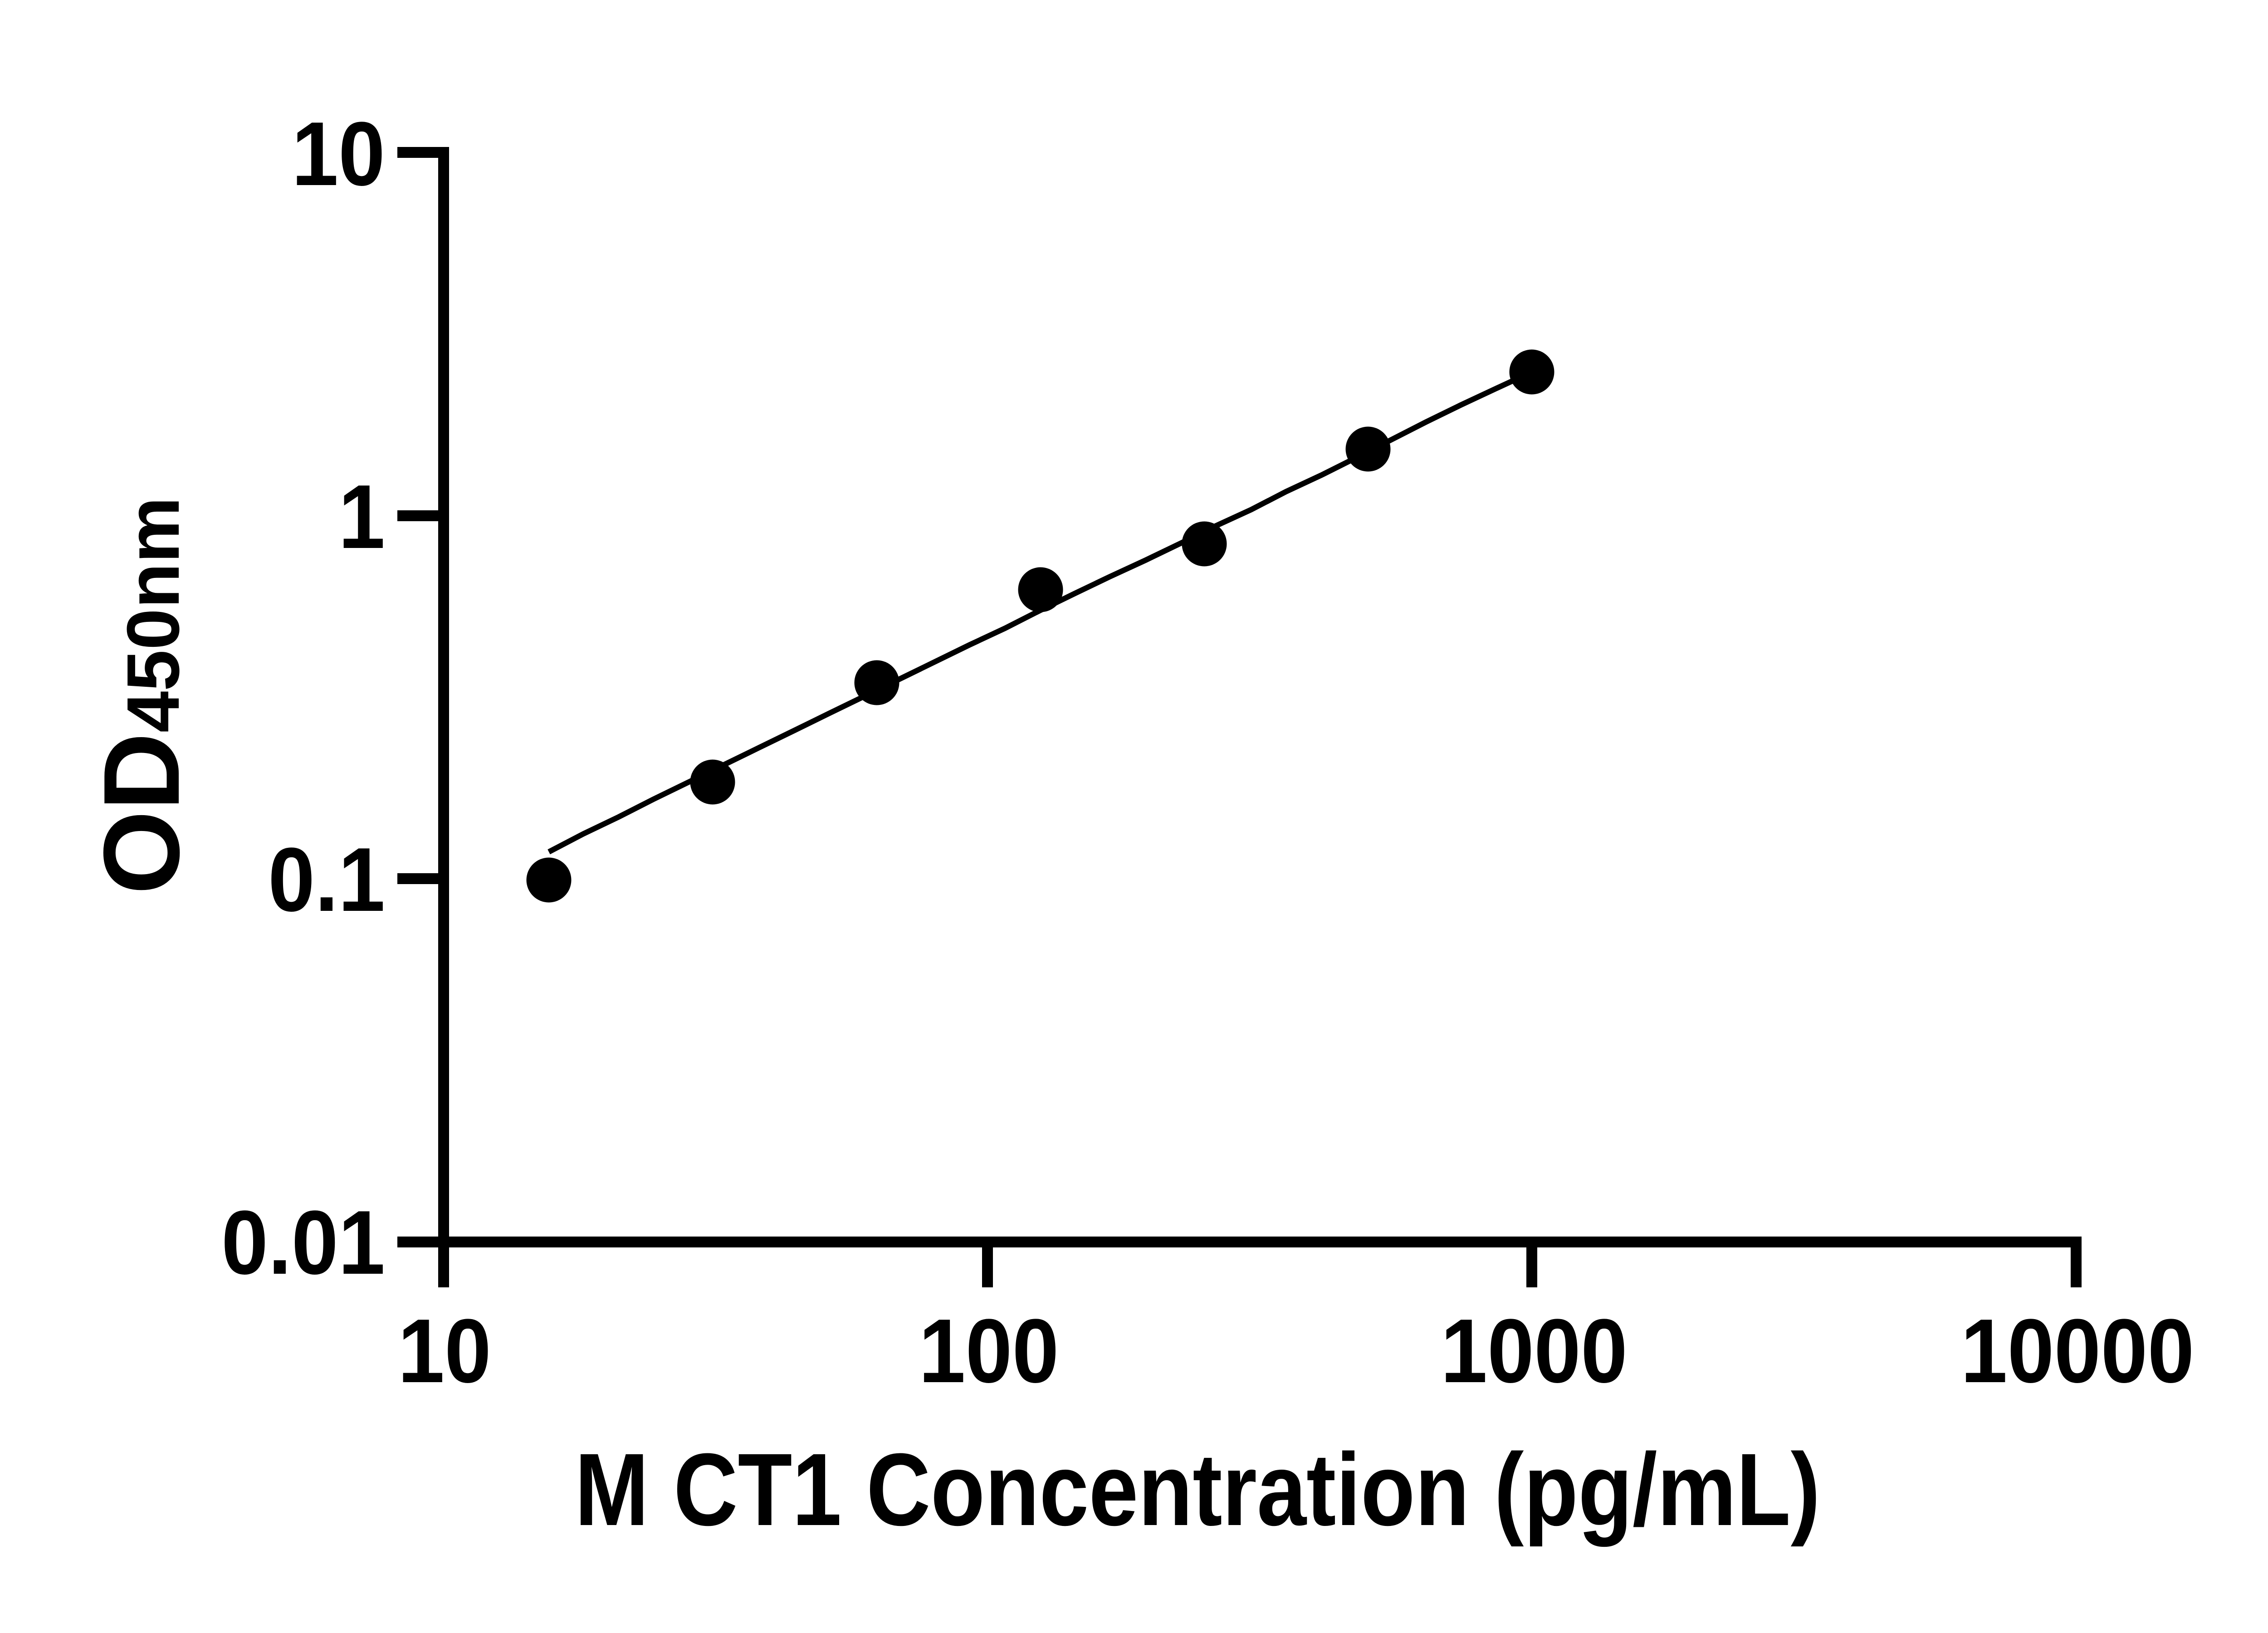 The height and width of the screenshot is (1633, 2268). What do you see at coordinates (1198, 1490) in the screenshot?
I see `svg-text: M CT1 Concentration (pg/mL)` at bounding box center [1198, 1490].